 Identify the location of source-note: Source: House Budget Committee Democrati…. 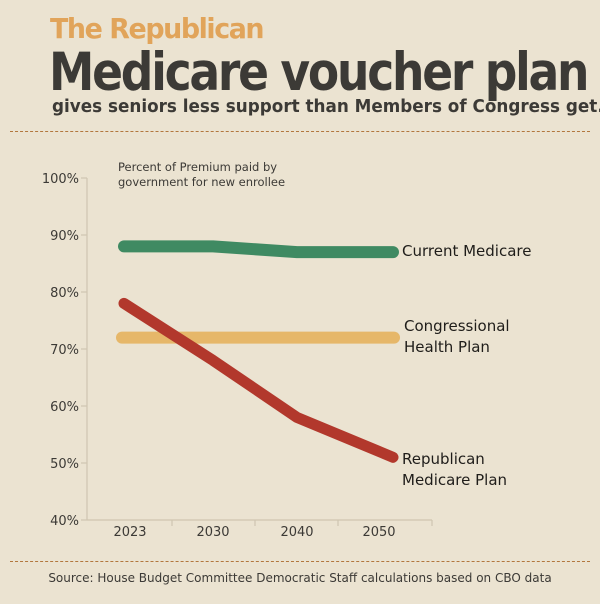
(300, 578).